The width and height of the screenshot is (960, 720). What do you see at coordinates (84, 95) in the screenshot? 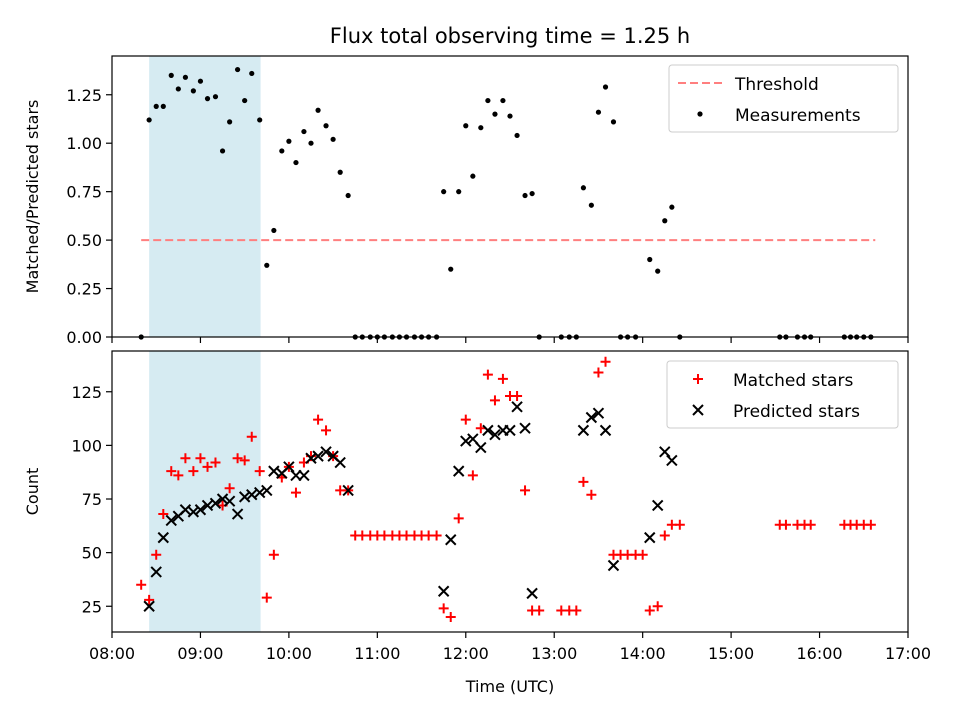
I see `y-tick-label: 1.25` at bounding box center [84, 95].